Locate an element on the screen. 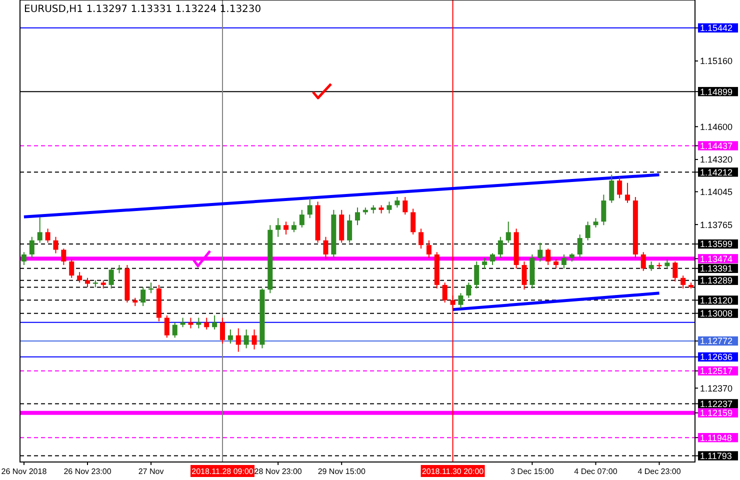  y-tick-label: 1.12772 is located at coordinates (716, 341).